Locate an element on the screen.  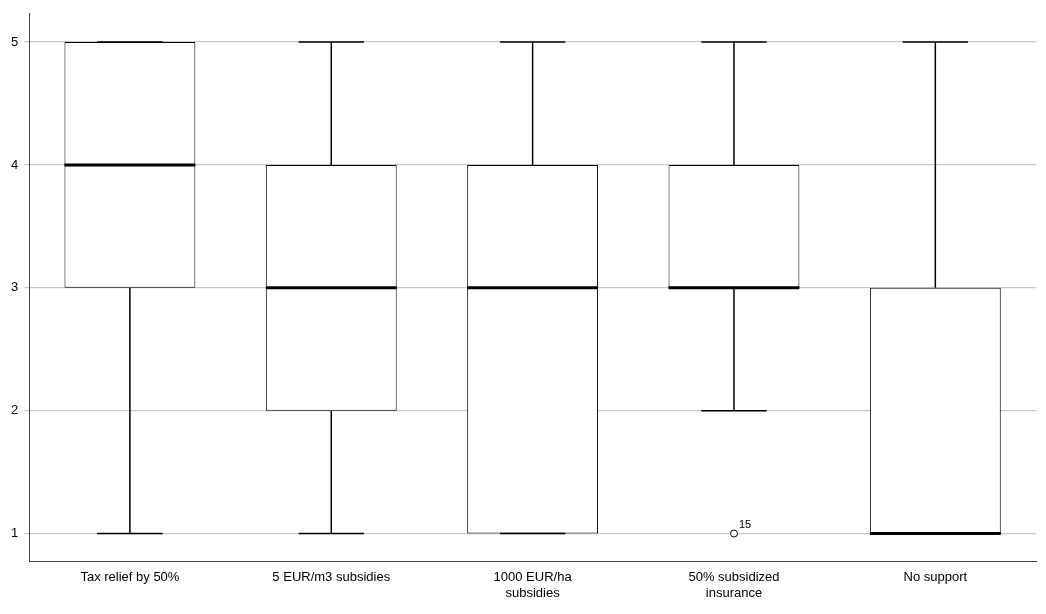
x-tick-label: Tax relief by 50% is located at coordinates (130, 577).